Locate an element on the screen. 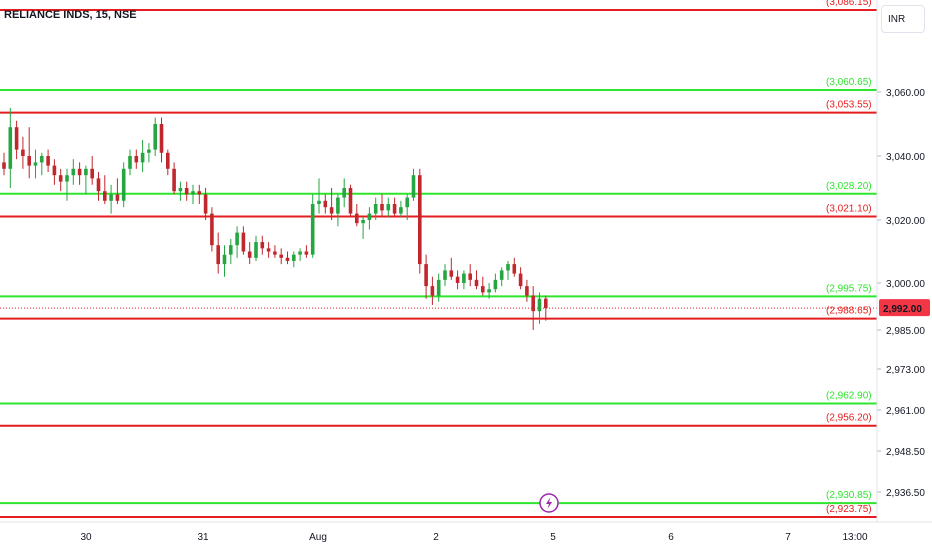 Image resolution: width=932 pixels, height=550 pixels. resistance-level-label: (3,021.10) is located at coordinates (849, 208).